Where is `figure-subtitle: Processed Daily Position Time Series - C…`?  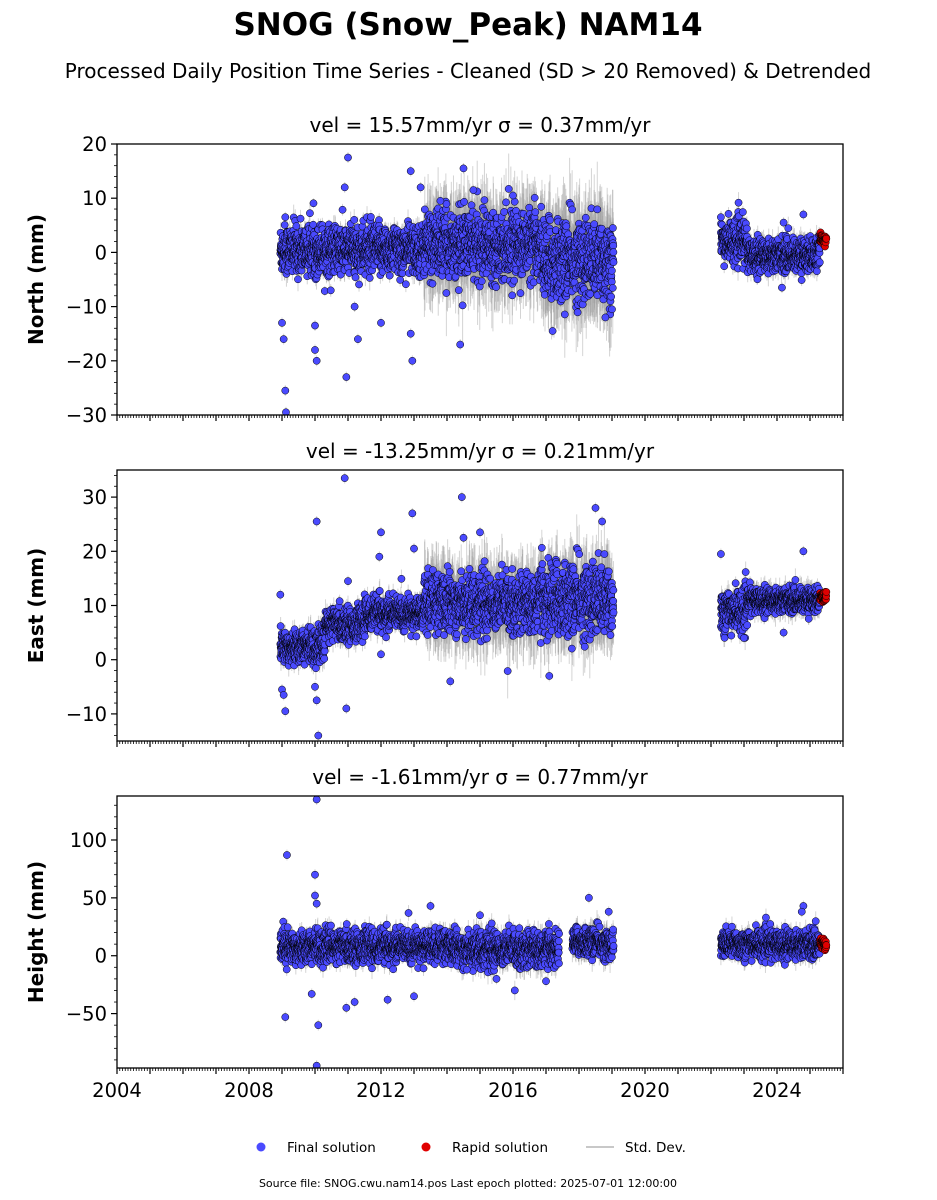
figure-subtitle: Processed Daily Position Time Series - C… is located at coordinates (468, 71).